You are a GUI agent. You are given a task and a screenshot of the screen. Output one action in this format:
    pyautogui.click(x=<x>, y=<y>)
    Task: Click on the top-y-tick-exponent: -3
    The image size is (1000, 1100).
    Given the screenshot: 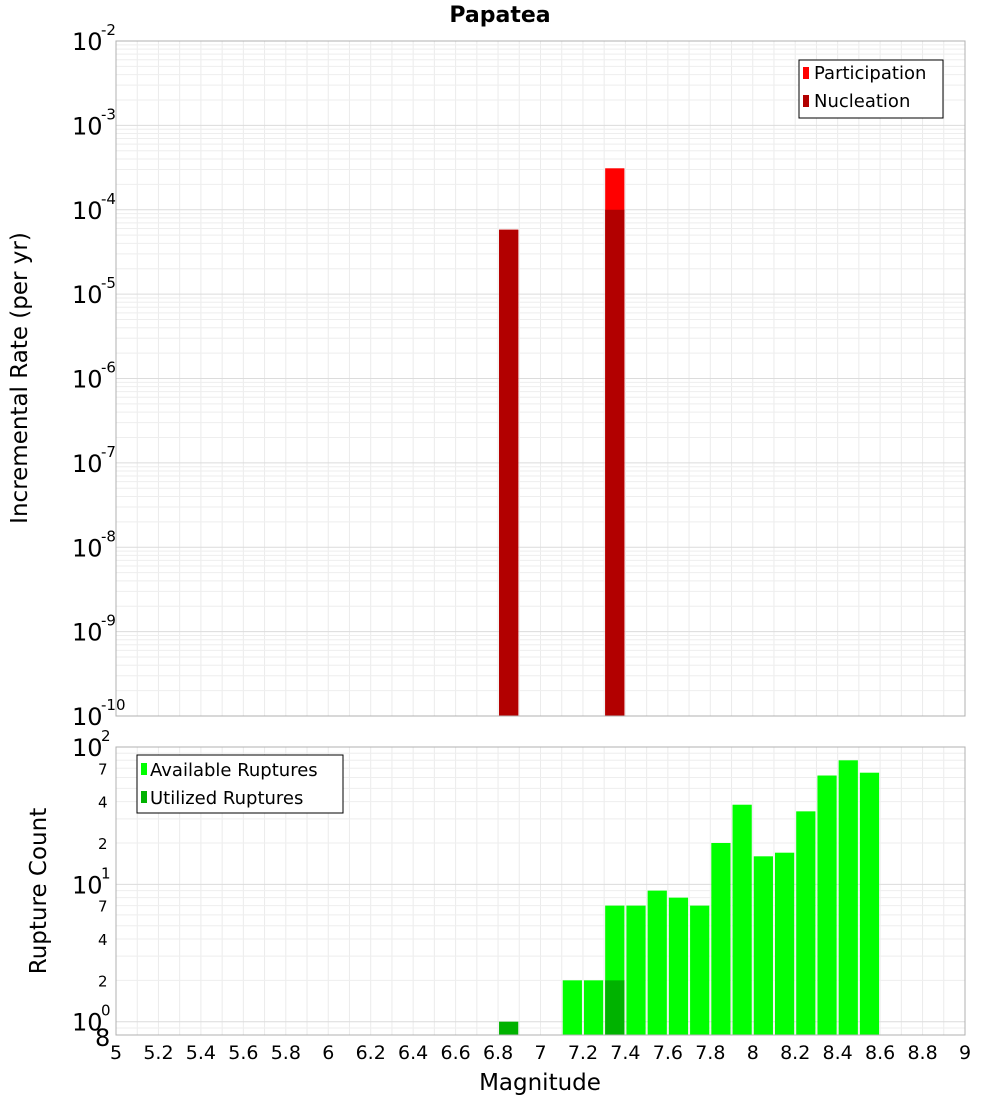 What is the action you would take?
    pyautogui.click(x=108, y=114)
    